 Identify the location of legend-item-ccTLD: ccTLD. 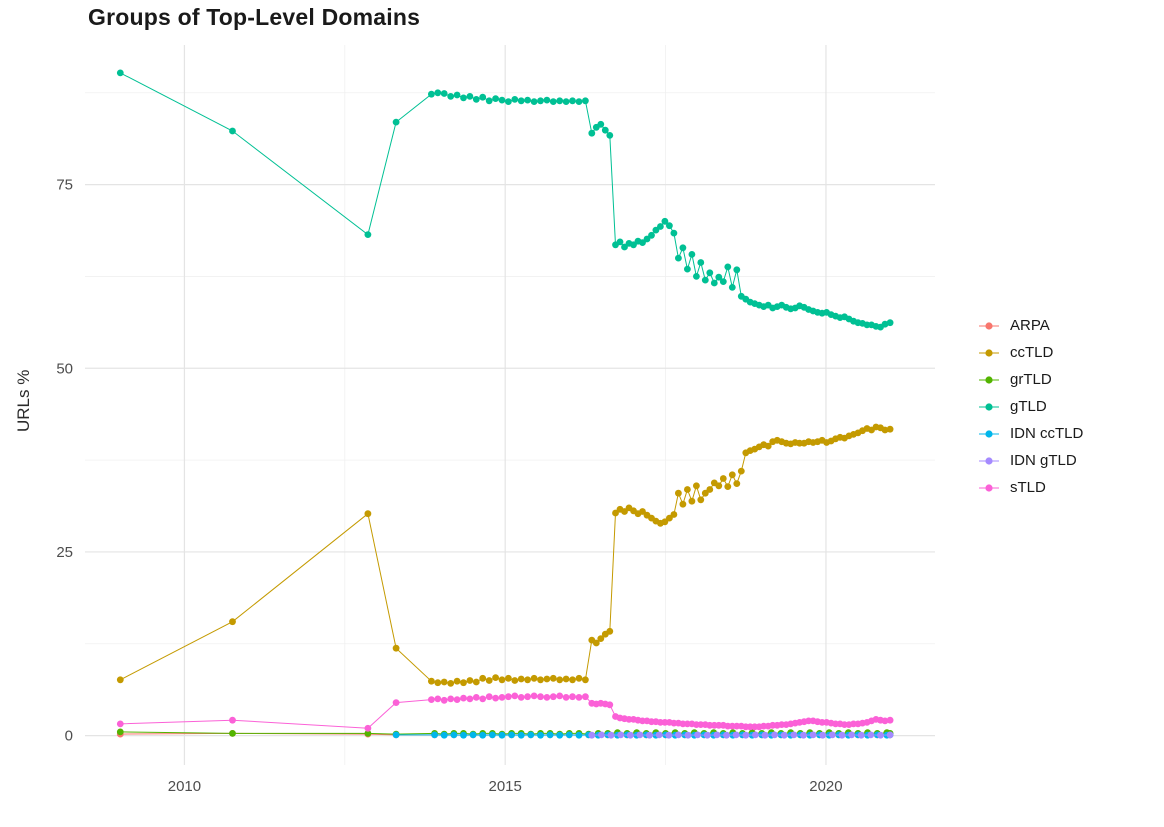
(1030, 352).